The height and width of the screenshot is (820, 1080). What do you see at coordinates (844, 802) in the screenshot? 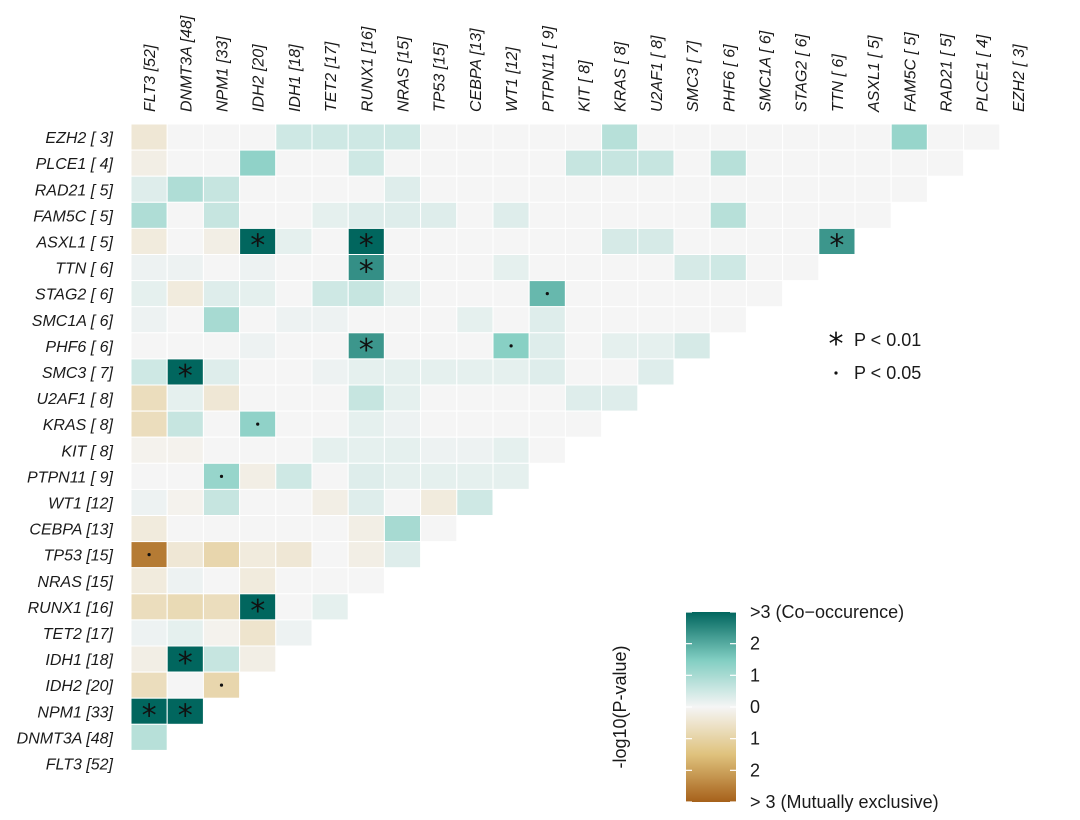
I see `colorbar-tick-label: > 3 (Mutually exclusive)` at bounding box center [844, 802].